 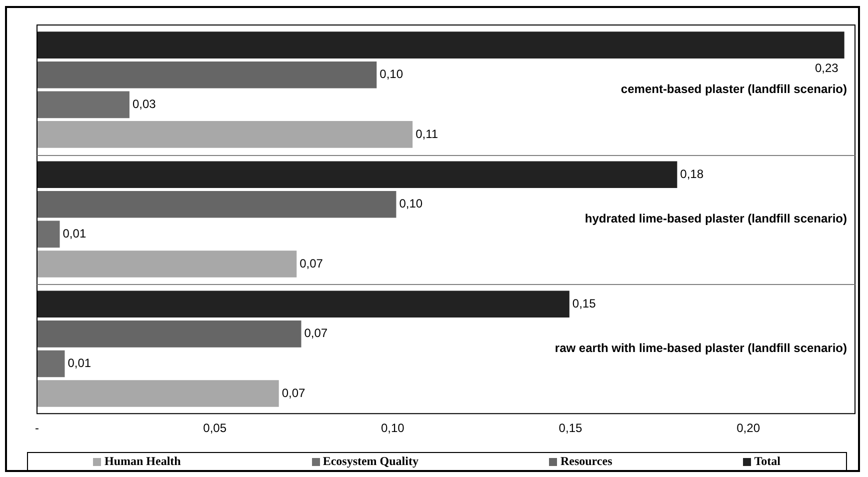 What do you see at coordinates (715, 219) in the screenshot?
I see `y-tick-label: hydrated lime-based plaster (landfill scenario)` at bounding box center [715, 219].